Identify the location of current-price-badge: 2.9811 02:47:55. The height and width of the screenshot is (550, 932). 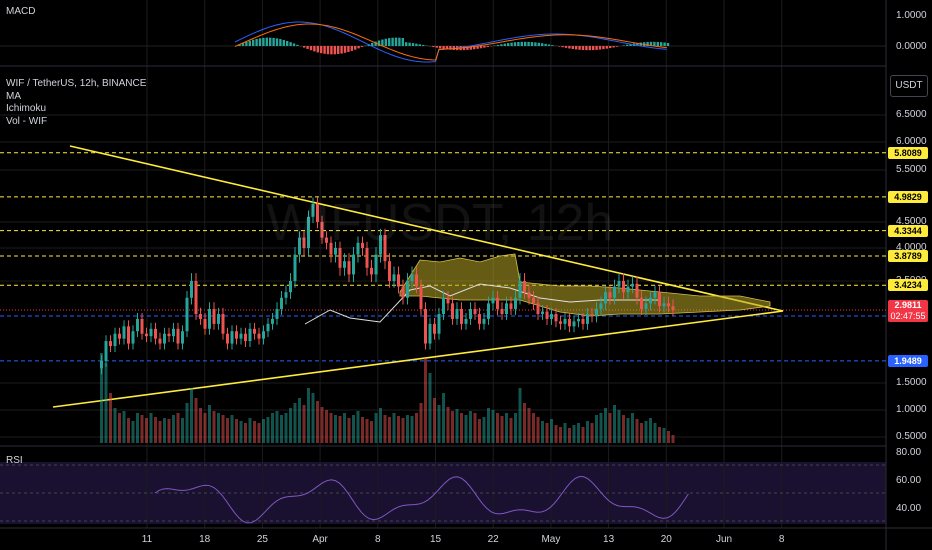
(908, 311).